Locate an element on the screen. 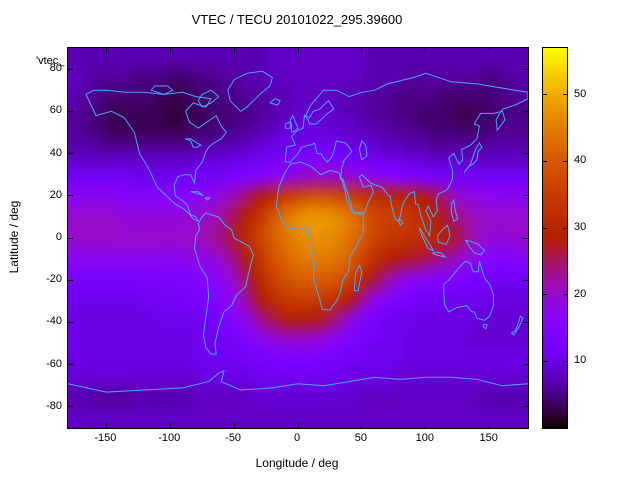  coastline-antarctica is located at coordinates (298, 381).